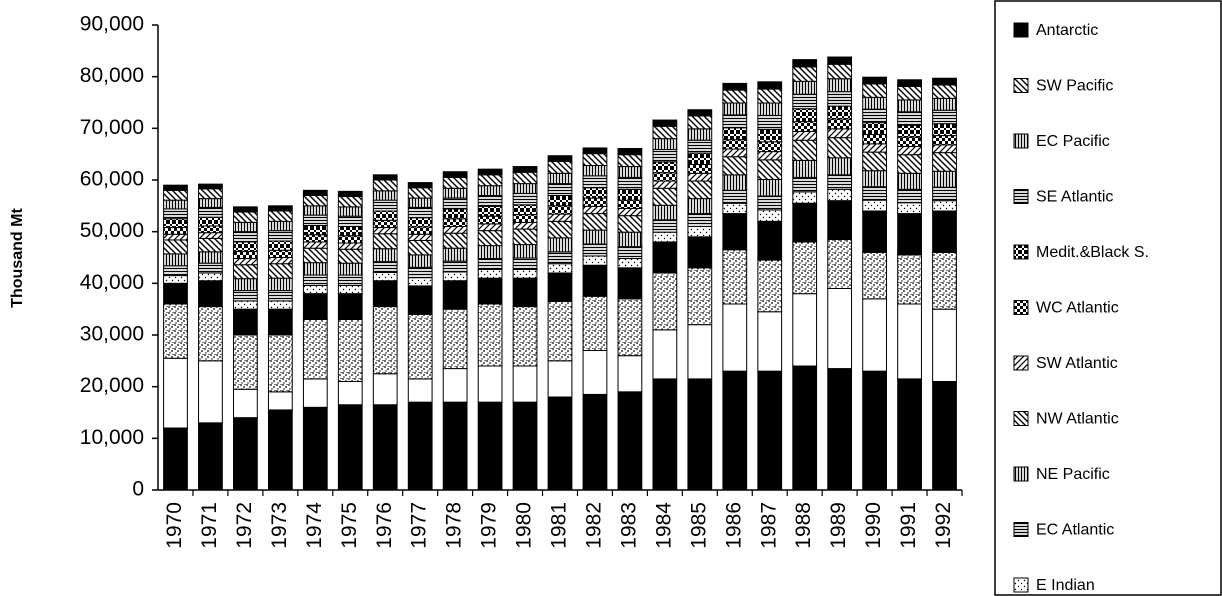 This screenshot has height=596, width=1222. Describe the element at coordinates (698, 525) in the screenshot. I see `x-tick-label: 1985` at that location.